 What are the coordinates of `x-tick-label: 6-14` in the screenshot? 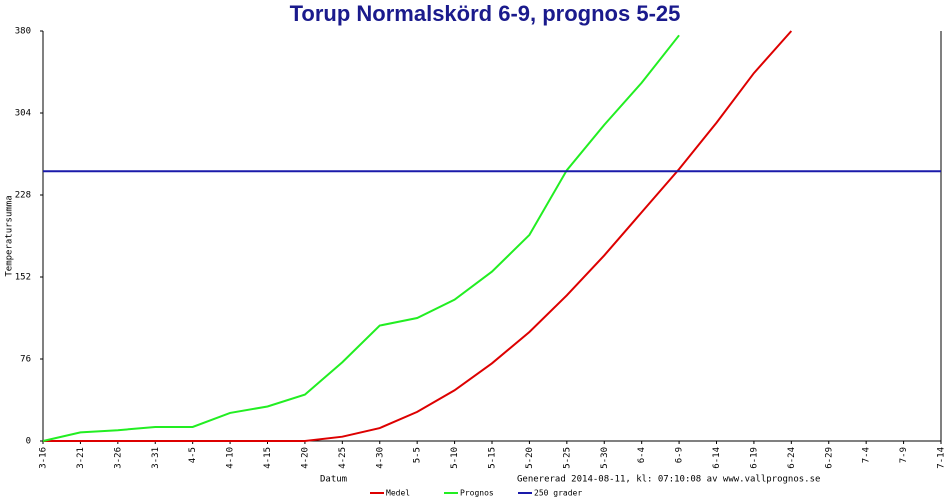 It's located at (717, 458).